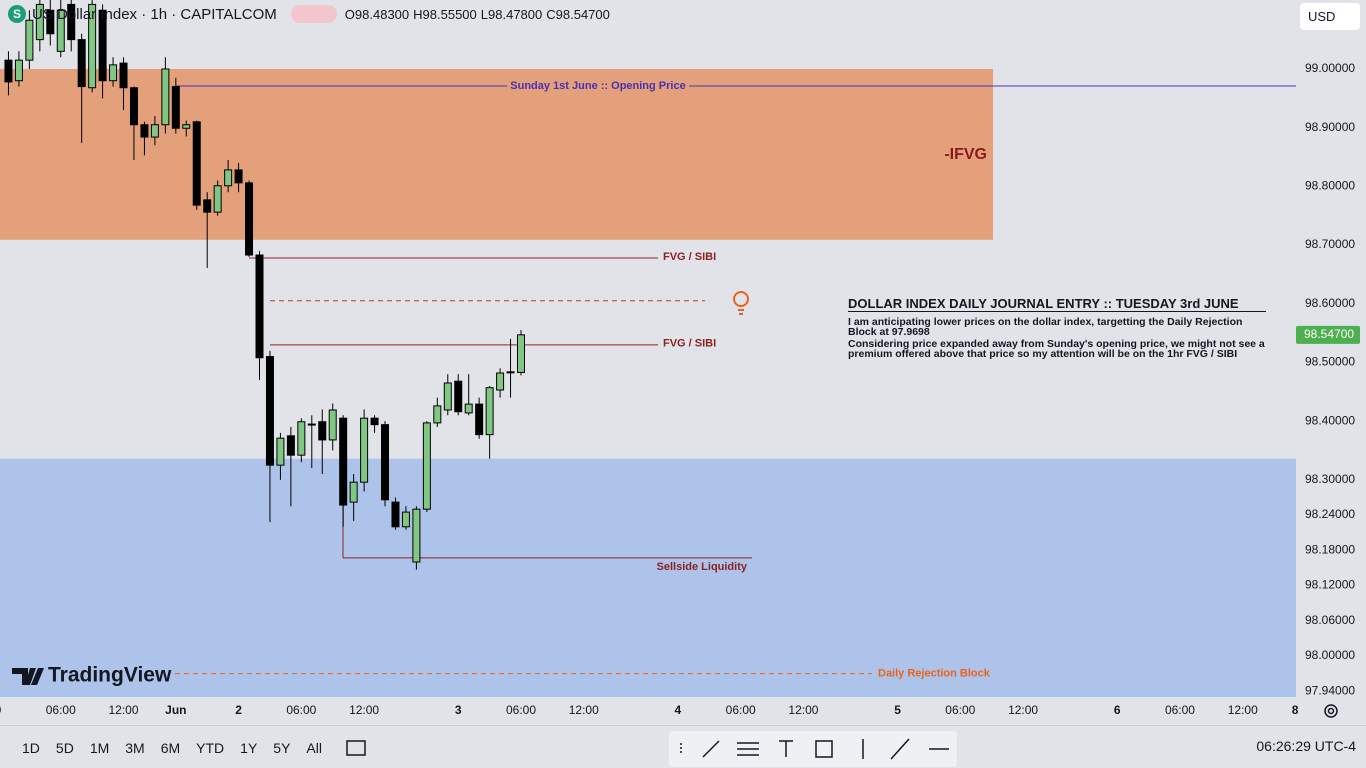 The width and height of the screenshot is (1366, 768). I want to click on y-tick-label: 98.70000, so click(1330, 244).